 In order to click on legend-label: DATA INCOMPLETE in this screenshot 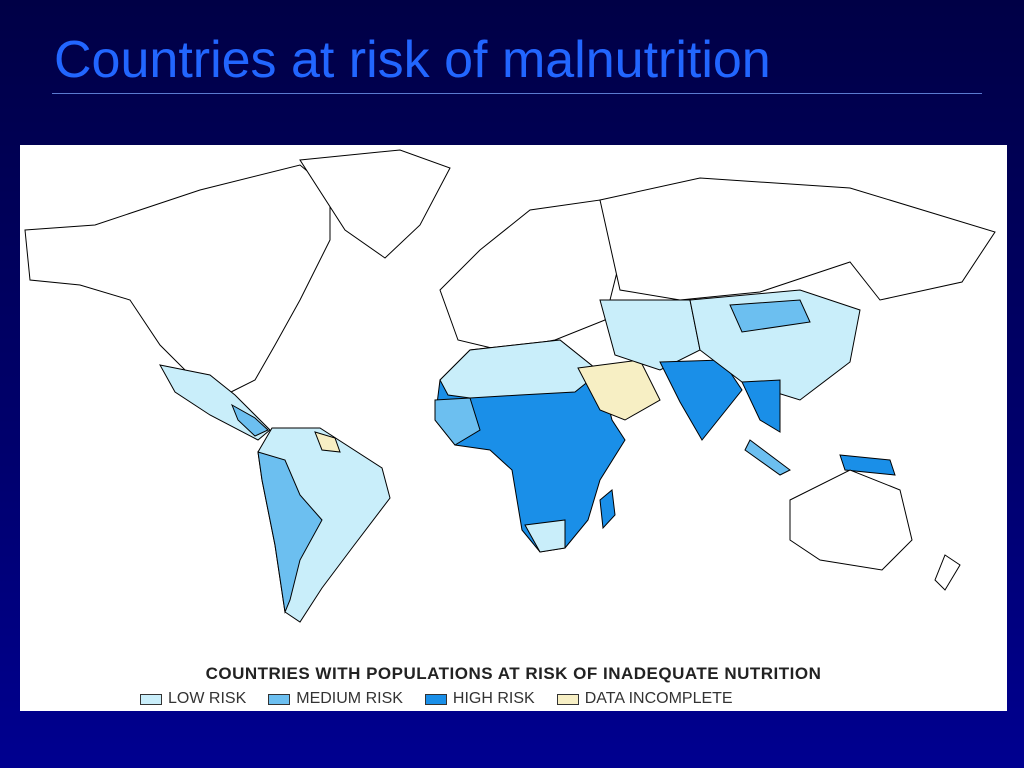, I will do `click(658, 698)`.